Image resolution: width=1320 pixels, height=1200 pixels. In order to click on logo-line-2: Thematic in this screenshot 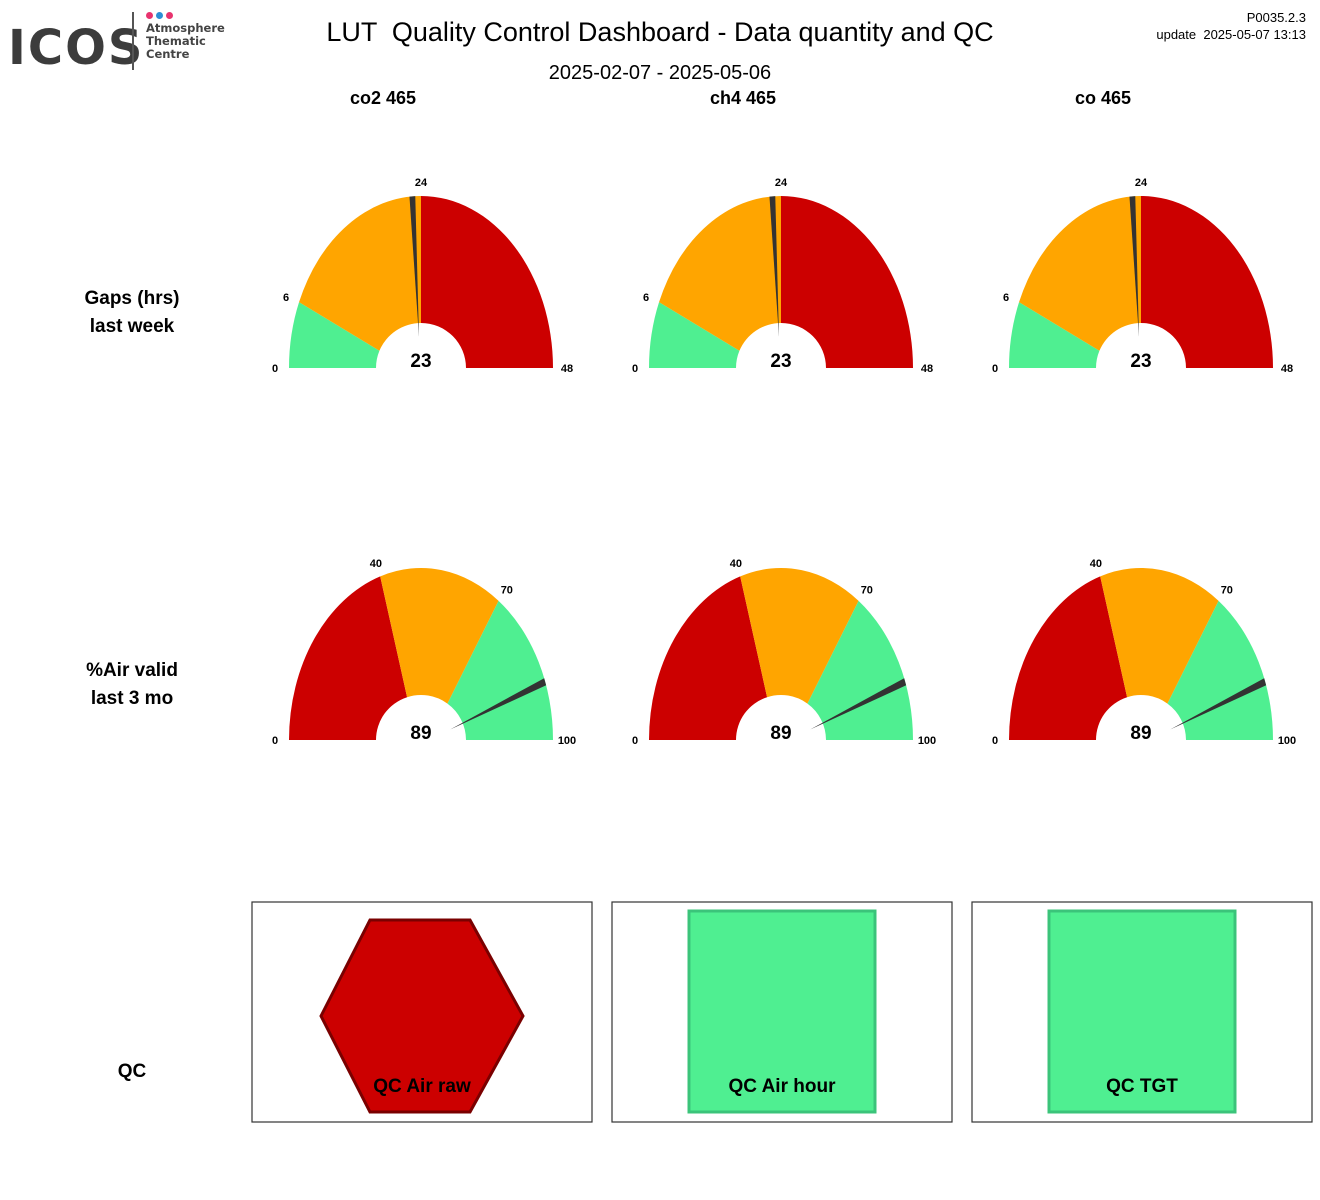, I will do `click(176, 41)`.